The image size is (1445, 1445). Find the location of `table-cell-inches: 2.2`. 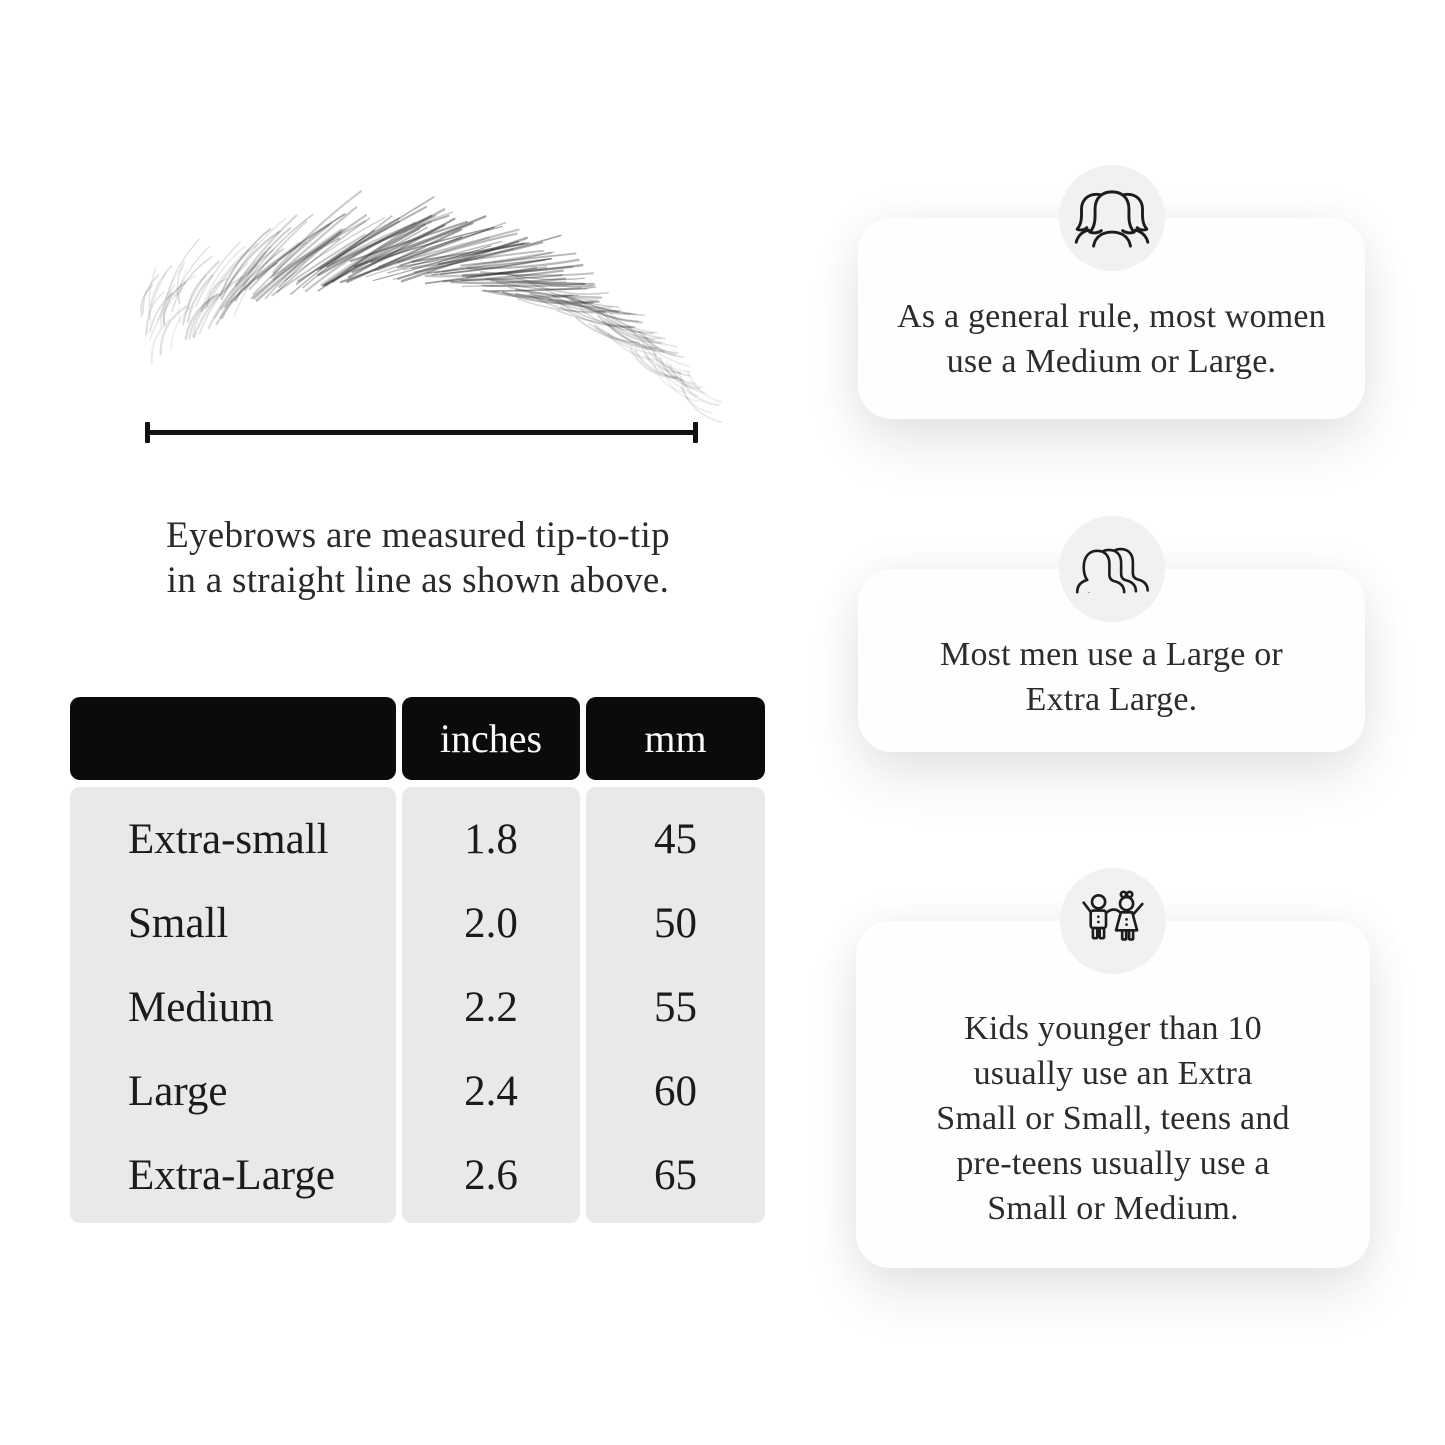

table-cell-inches: 2.2 is located at coordinates (491, 1007).